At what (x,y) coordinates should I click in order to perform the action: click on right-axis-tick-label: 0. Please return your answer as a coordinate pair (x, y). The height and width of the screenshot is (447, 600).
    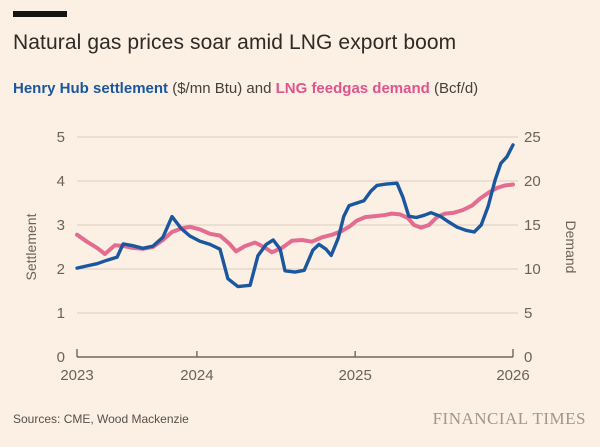
    Looking at the image, I should click on (528, 357).